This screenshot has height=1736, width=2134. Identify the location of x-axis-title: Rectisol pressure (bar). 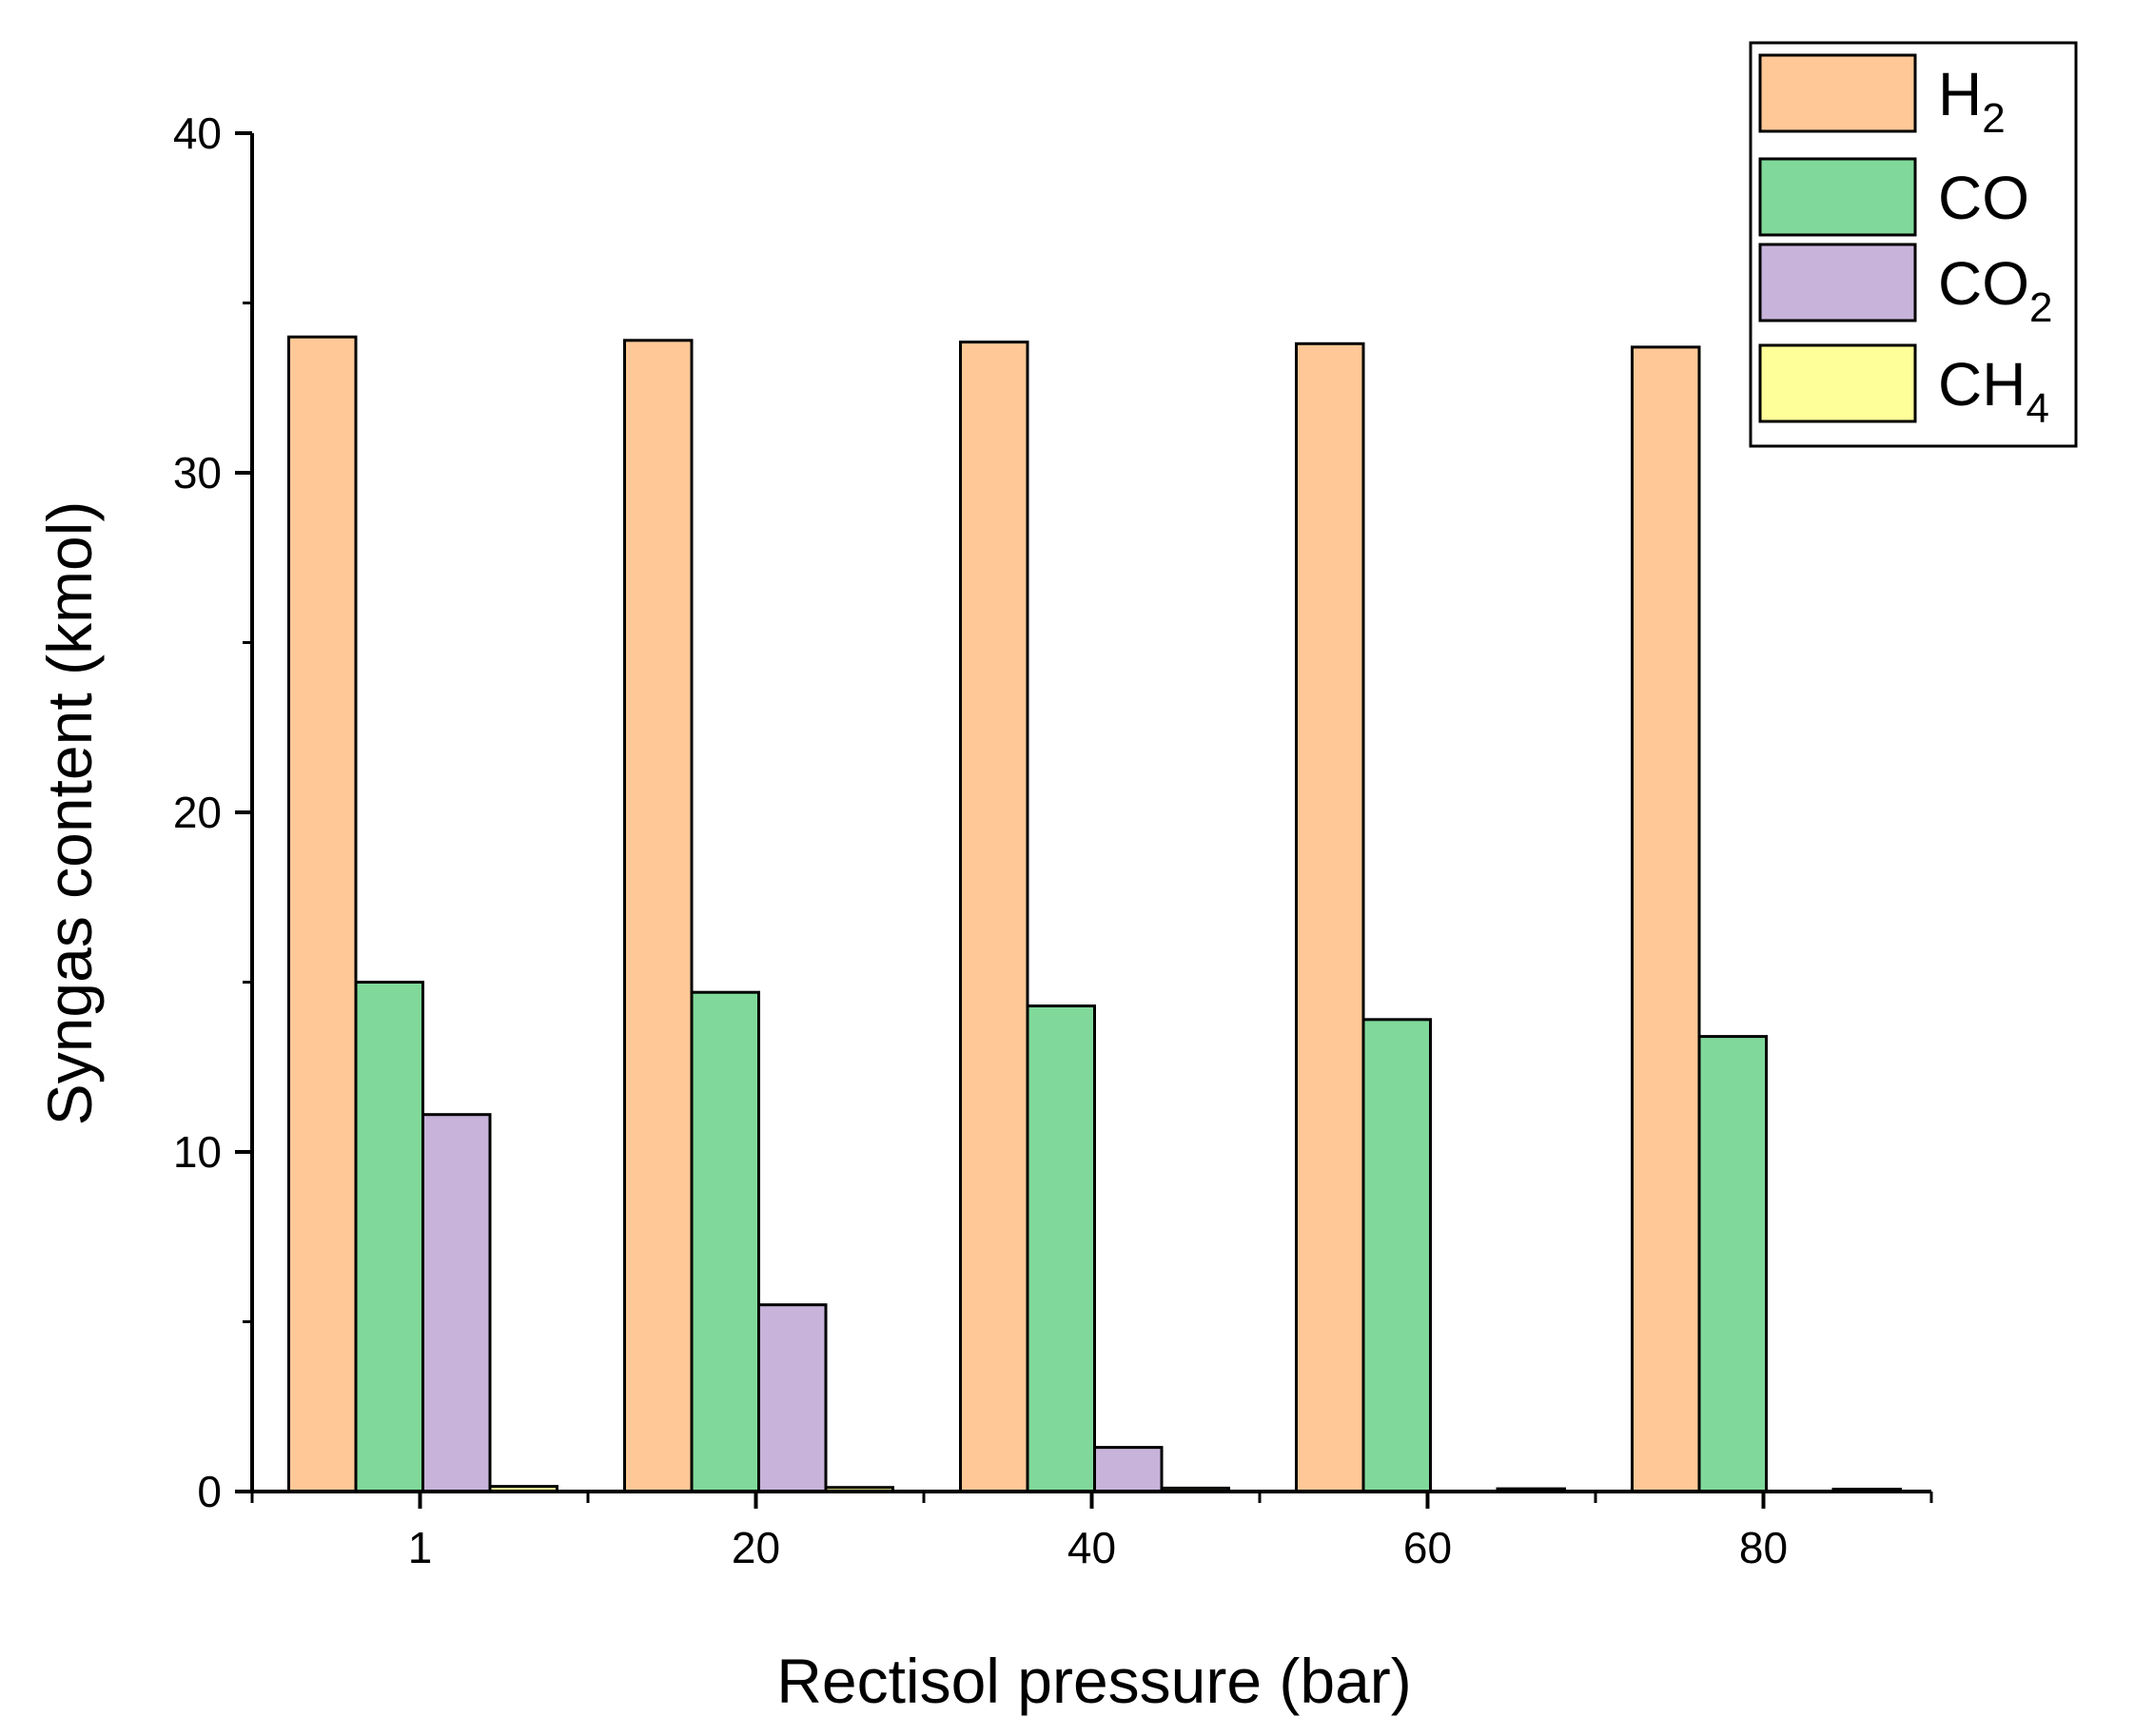
(1094, 1681).